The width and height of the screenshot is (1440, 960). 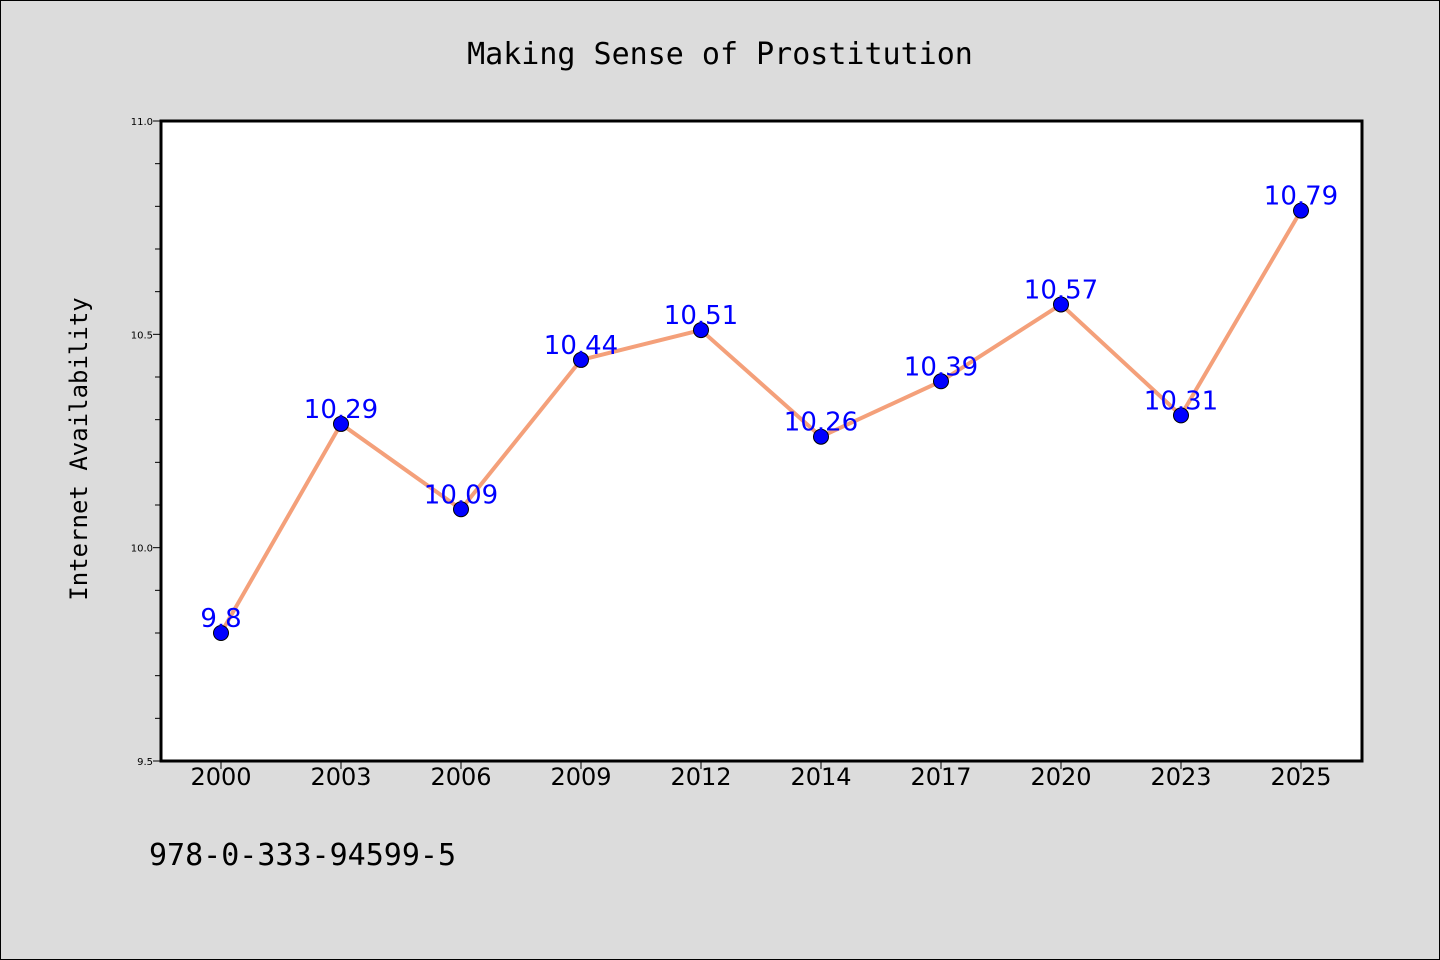 I want to click on data-label: 10.79, so click(x=1301, y=197).